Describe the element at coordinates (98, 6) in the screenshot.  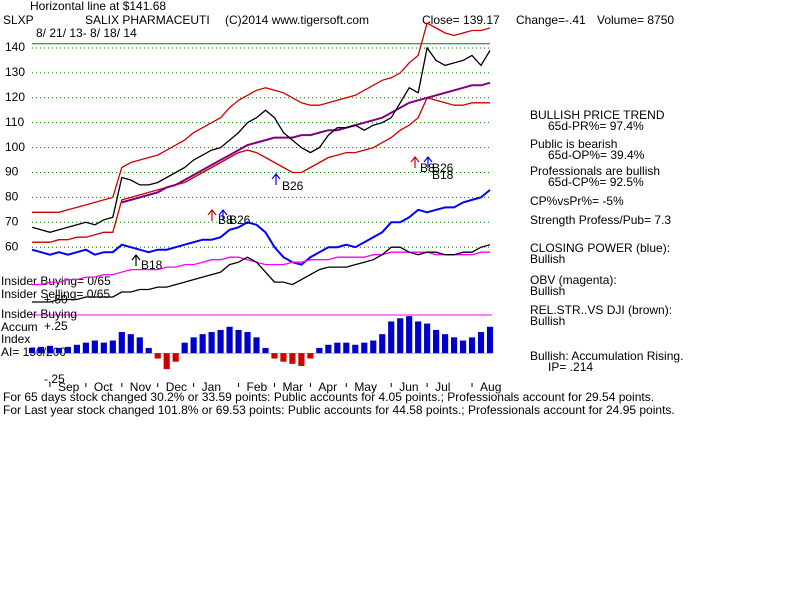
I see `hline-label: Horizontal line at $141.68` at that location.